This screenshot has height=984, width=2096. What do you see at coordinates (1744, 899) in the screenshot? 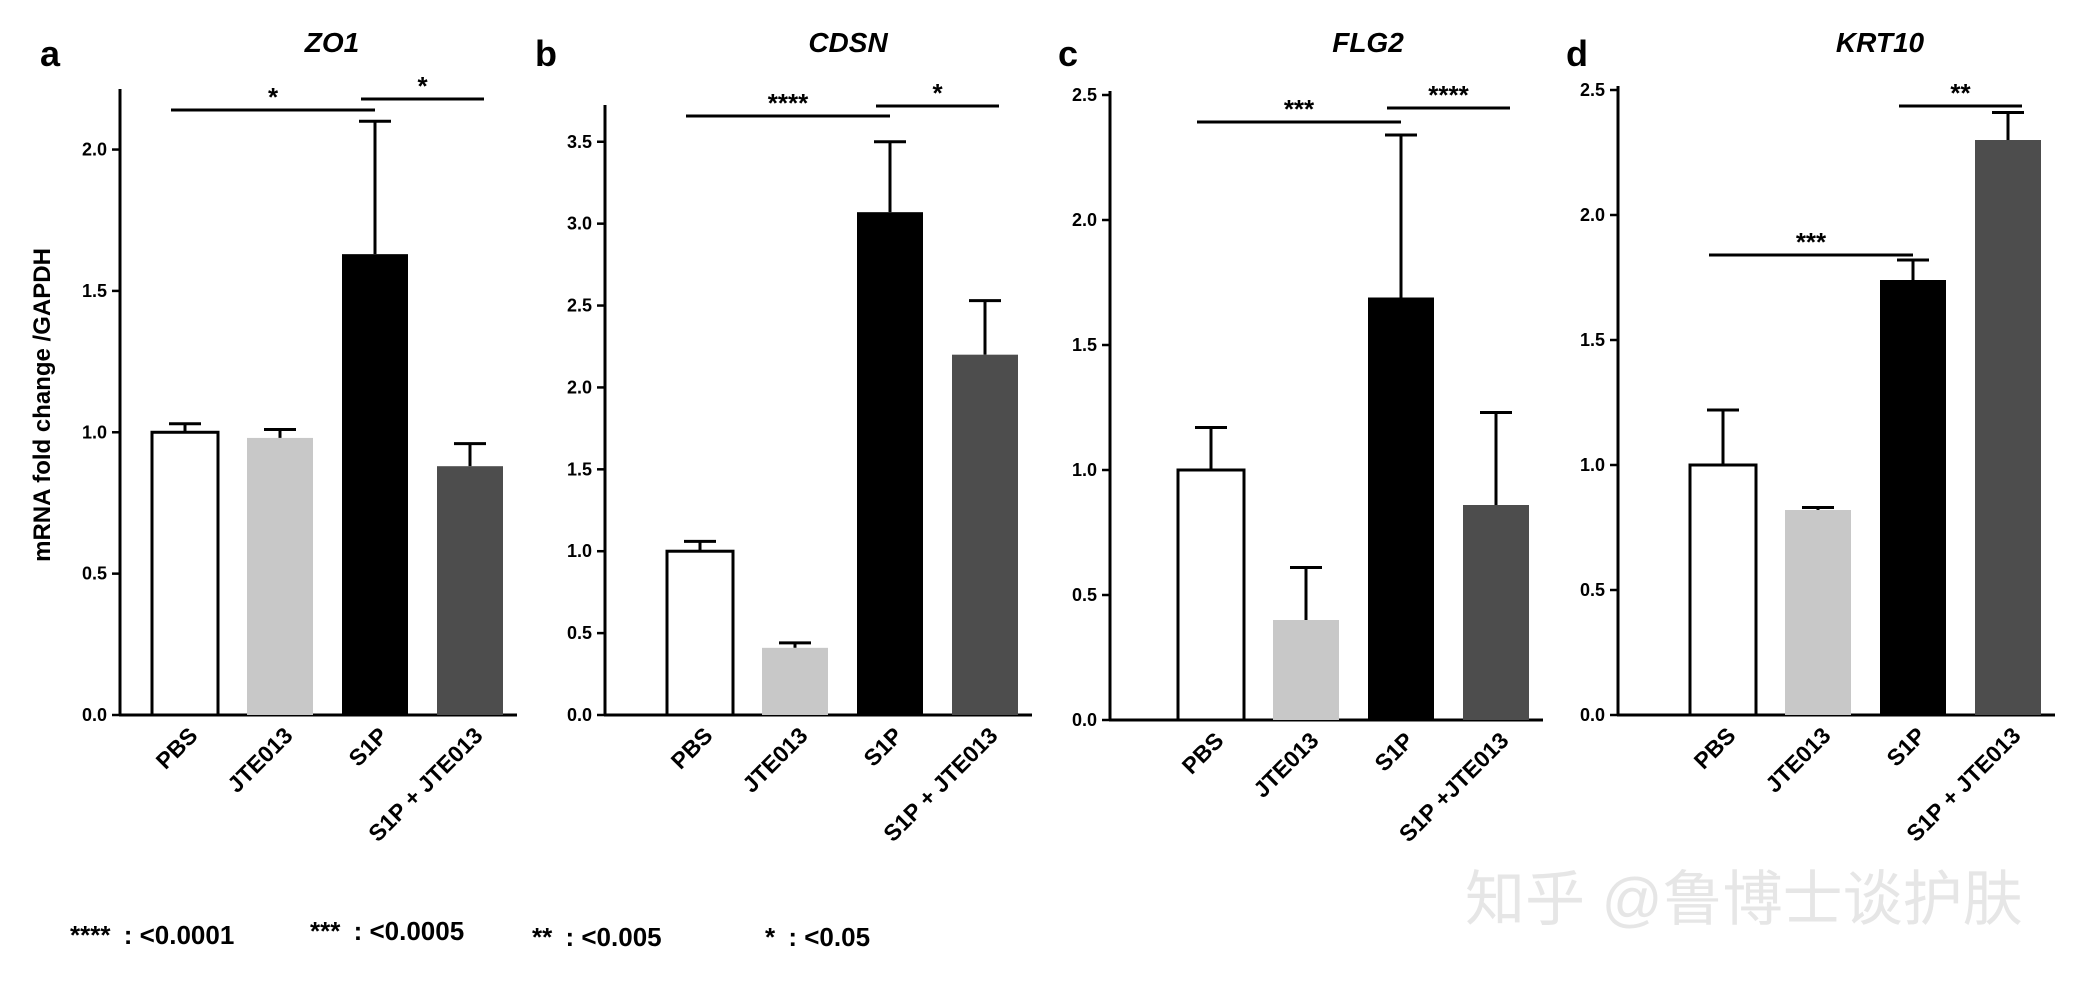
I see `watermark: 知乎 @鲁博士谈护肤` at bounding box center [1744, 899].